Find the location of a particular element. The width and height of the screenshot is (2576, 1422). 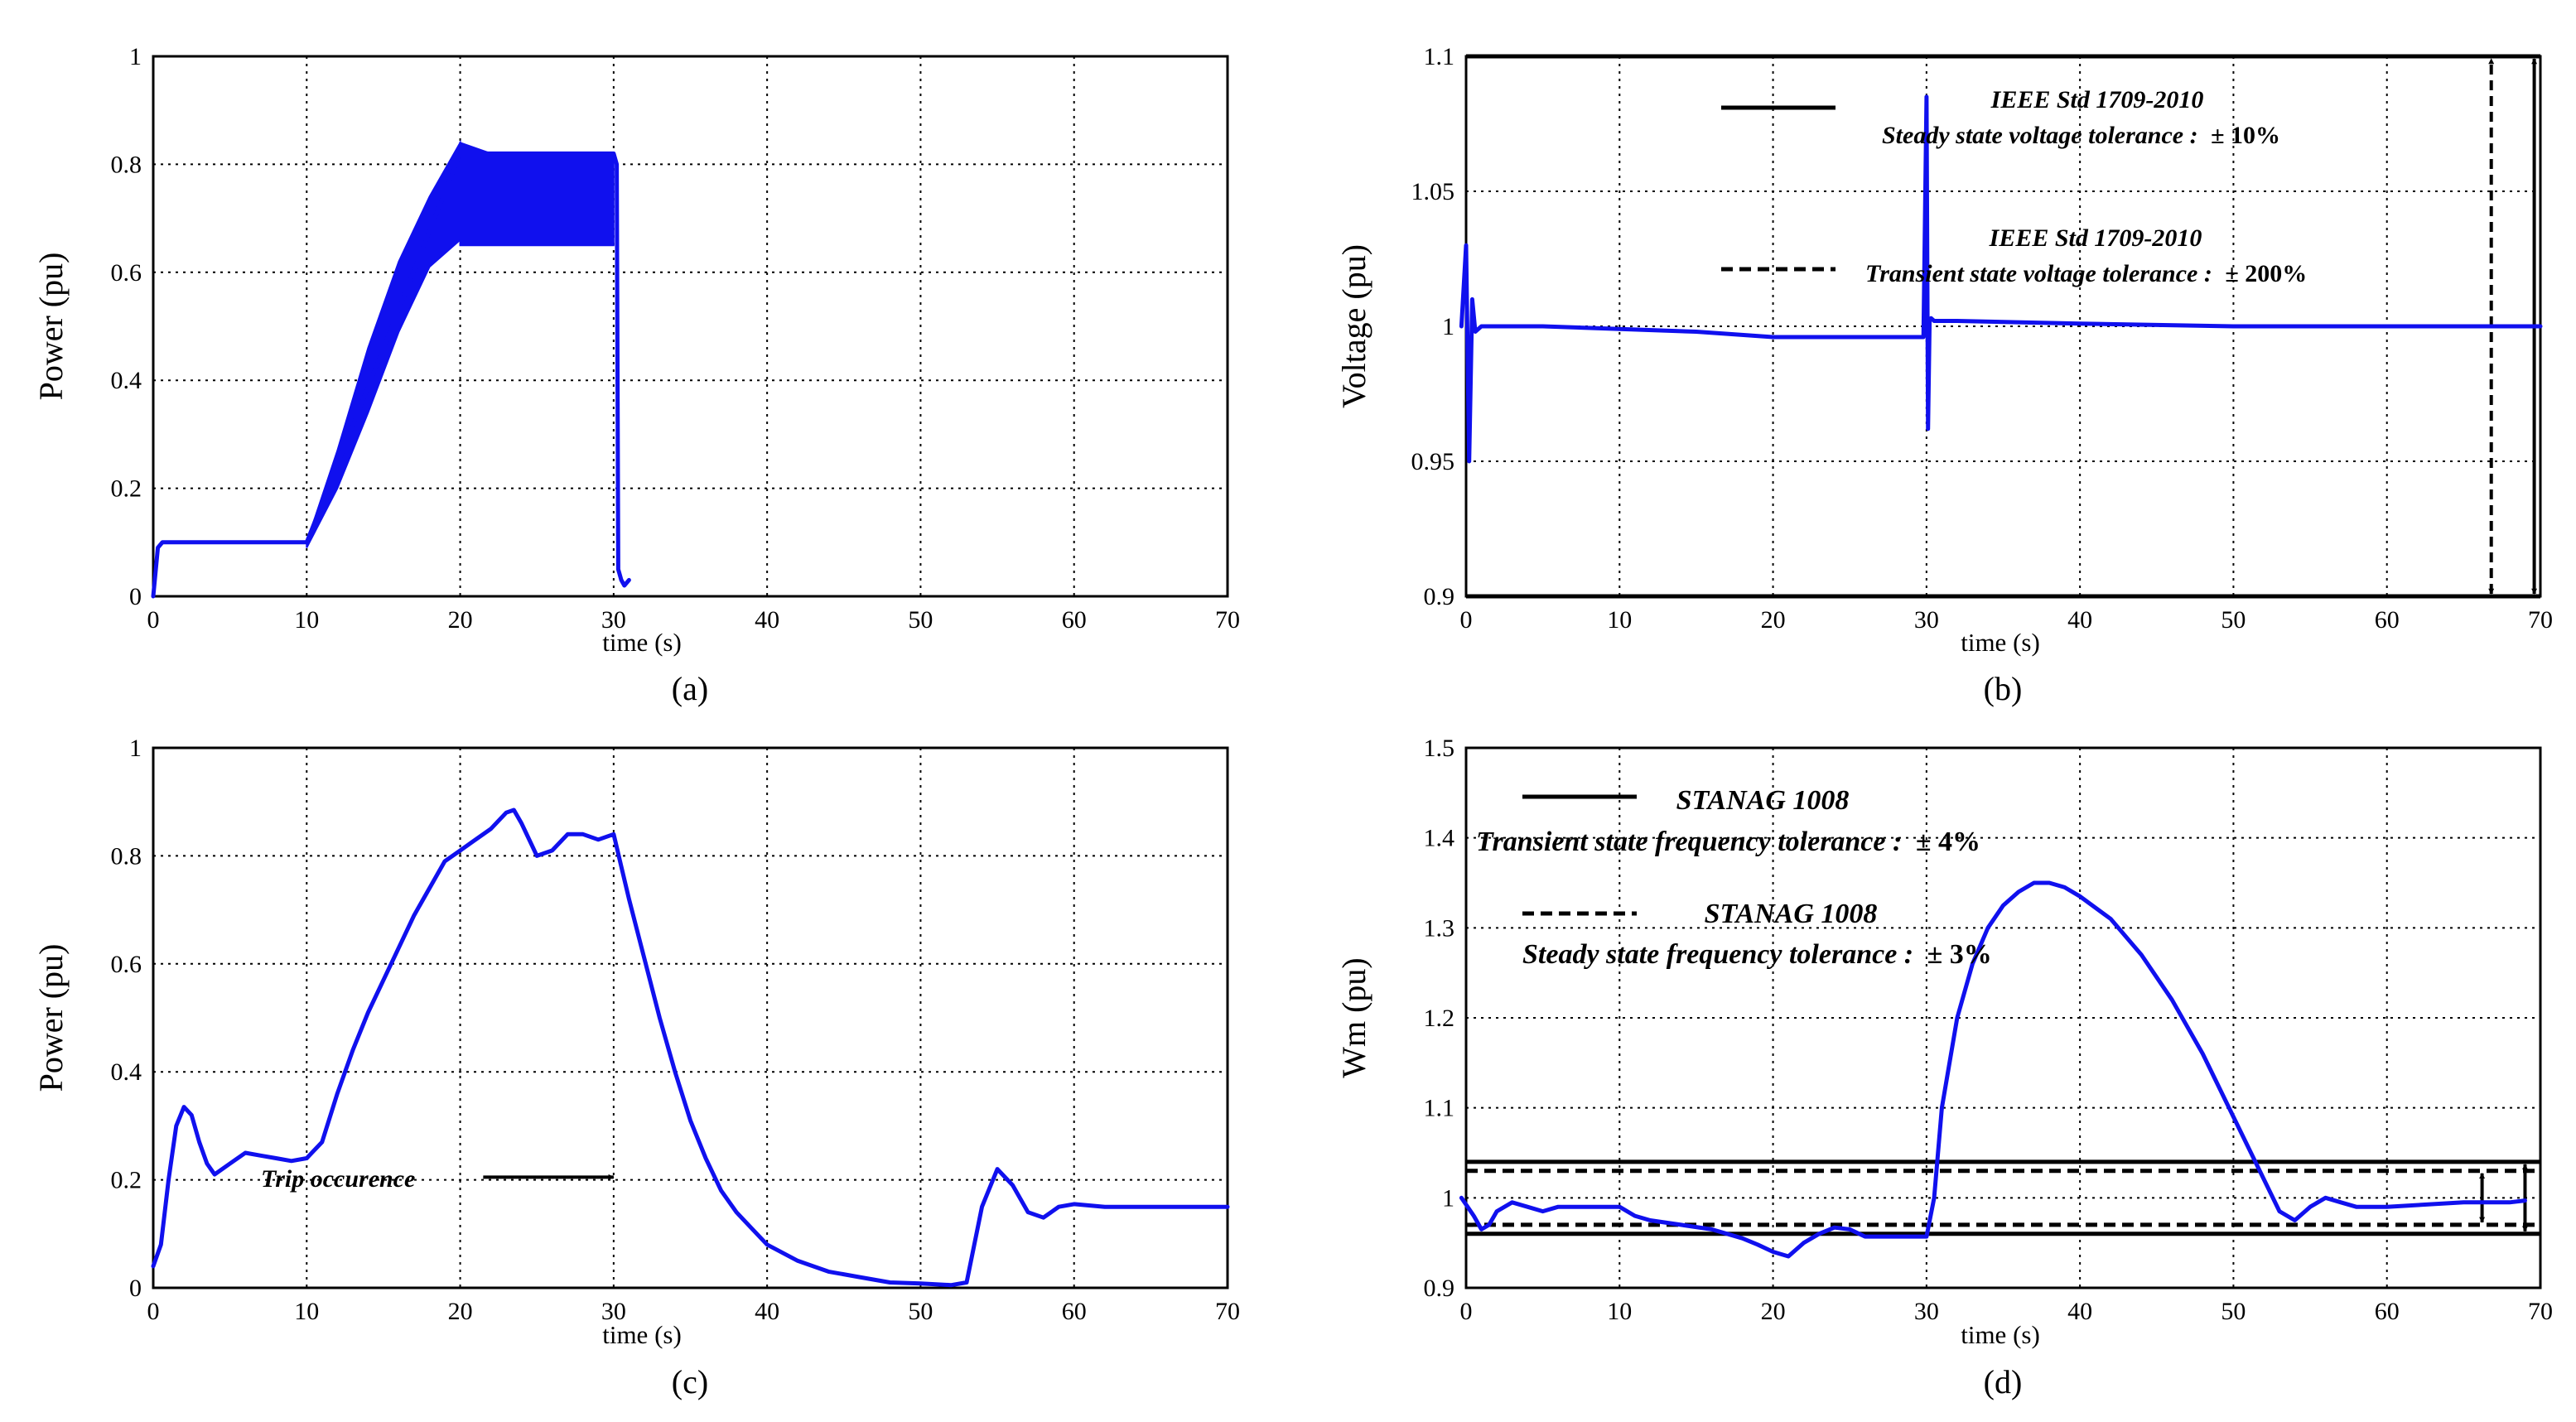

legend-value: ± 10% is located at coordinates (2245, 135).